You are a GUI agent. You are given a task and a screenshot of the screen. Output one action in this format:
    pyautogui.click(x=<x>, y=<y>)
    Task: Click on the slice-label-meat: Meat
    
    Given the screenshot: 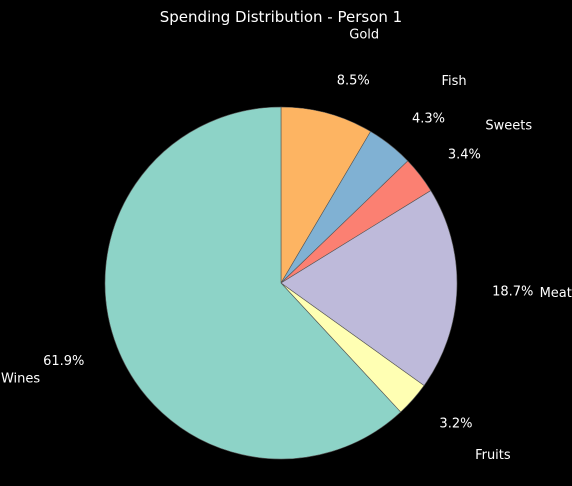 What is the action you would take?
    pyautogui.click(x=556, y=293)
    